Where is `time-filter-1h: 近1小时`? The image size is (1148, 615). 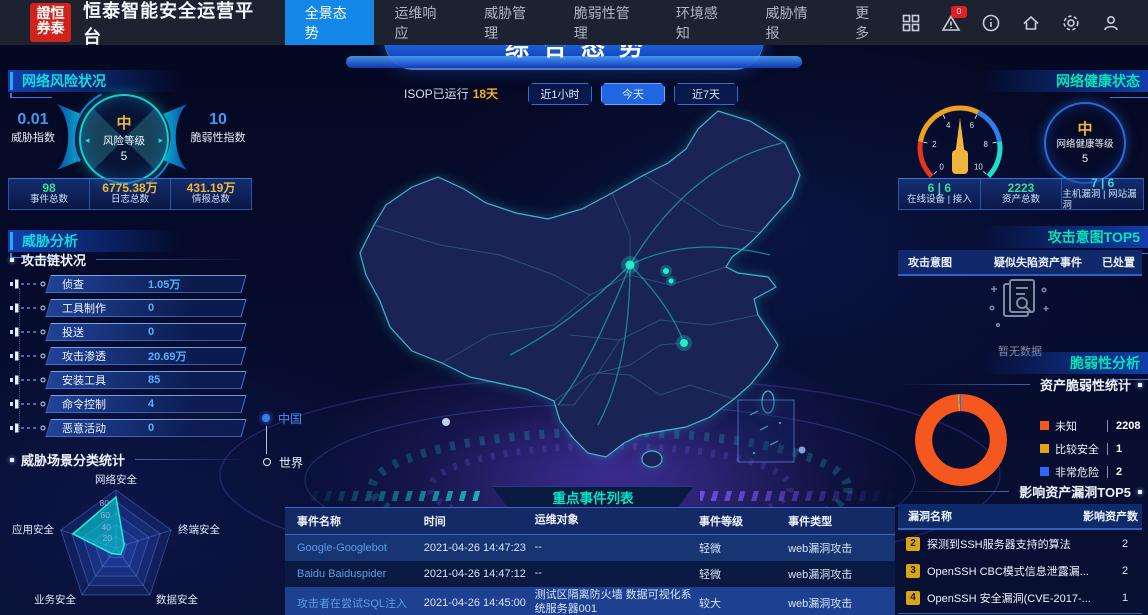
time-filter-1h: 近1小时 is located at coordinates (560, 94).